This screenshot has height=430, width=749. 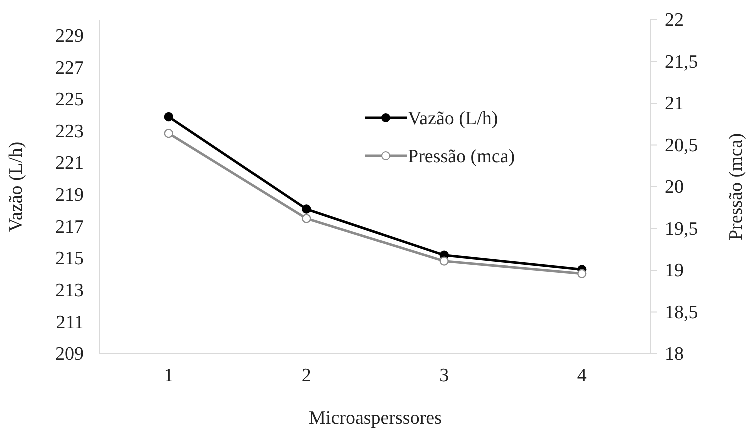 I want to click on y2-tick-label: 18,5, so click(x=681, y=313).